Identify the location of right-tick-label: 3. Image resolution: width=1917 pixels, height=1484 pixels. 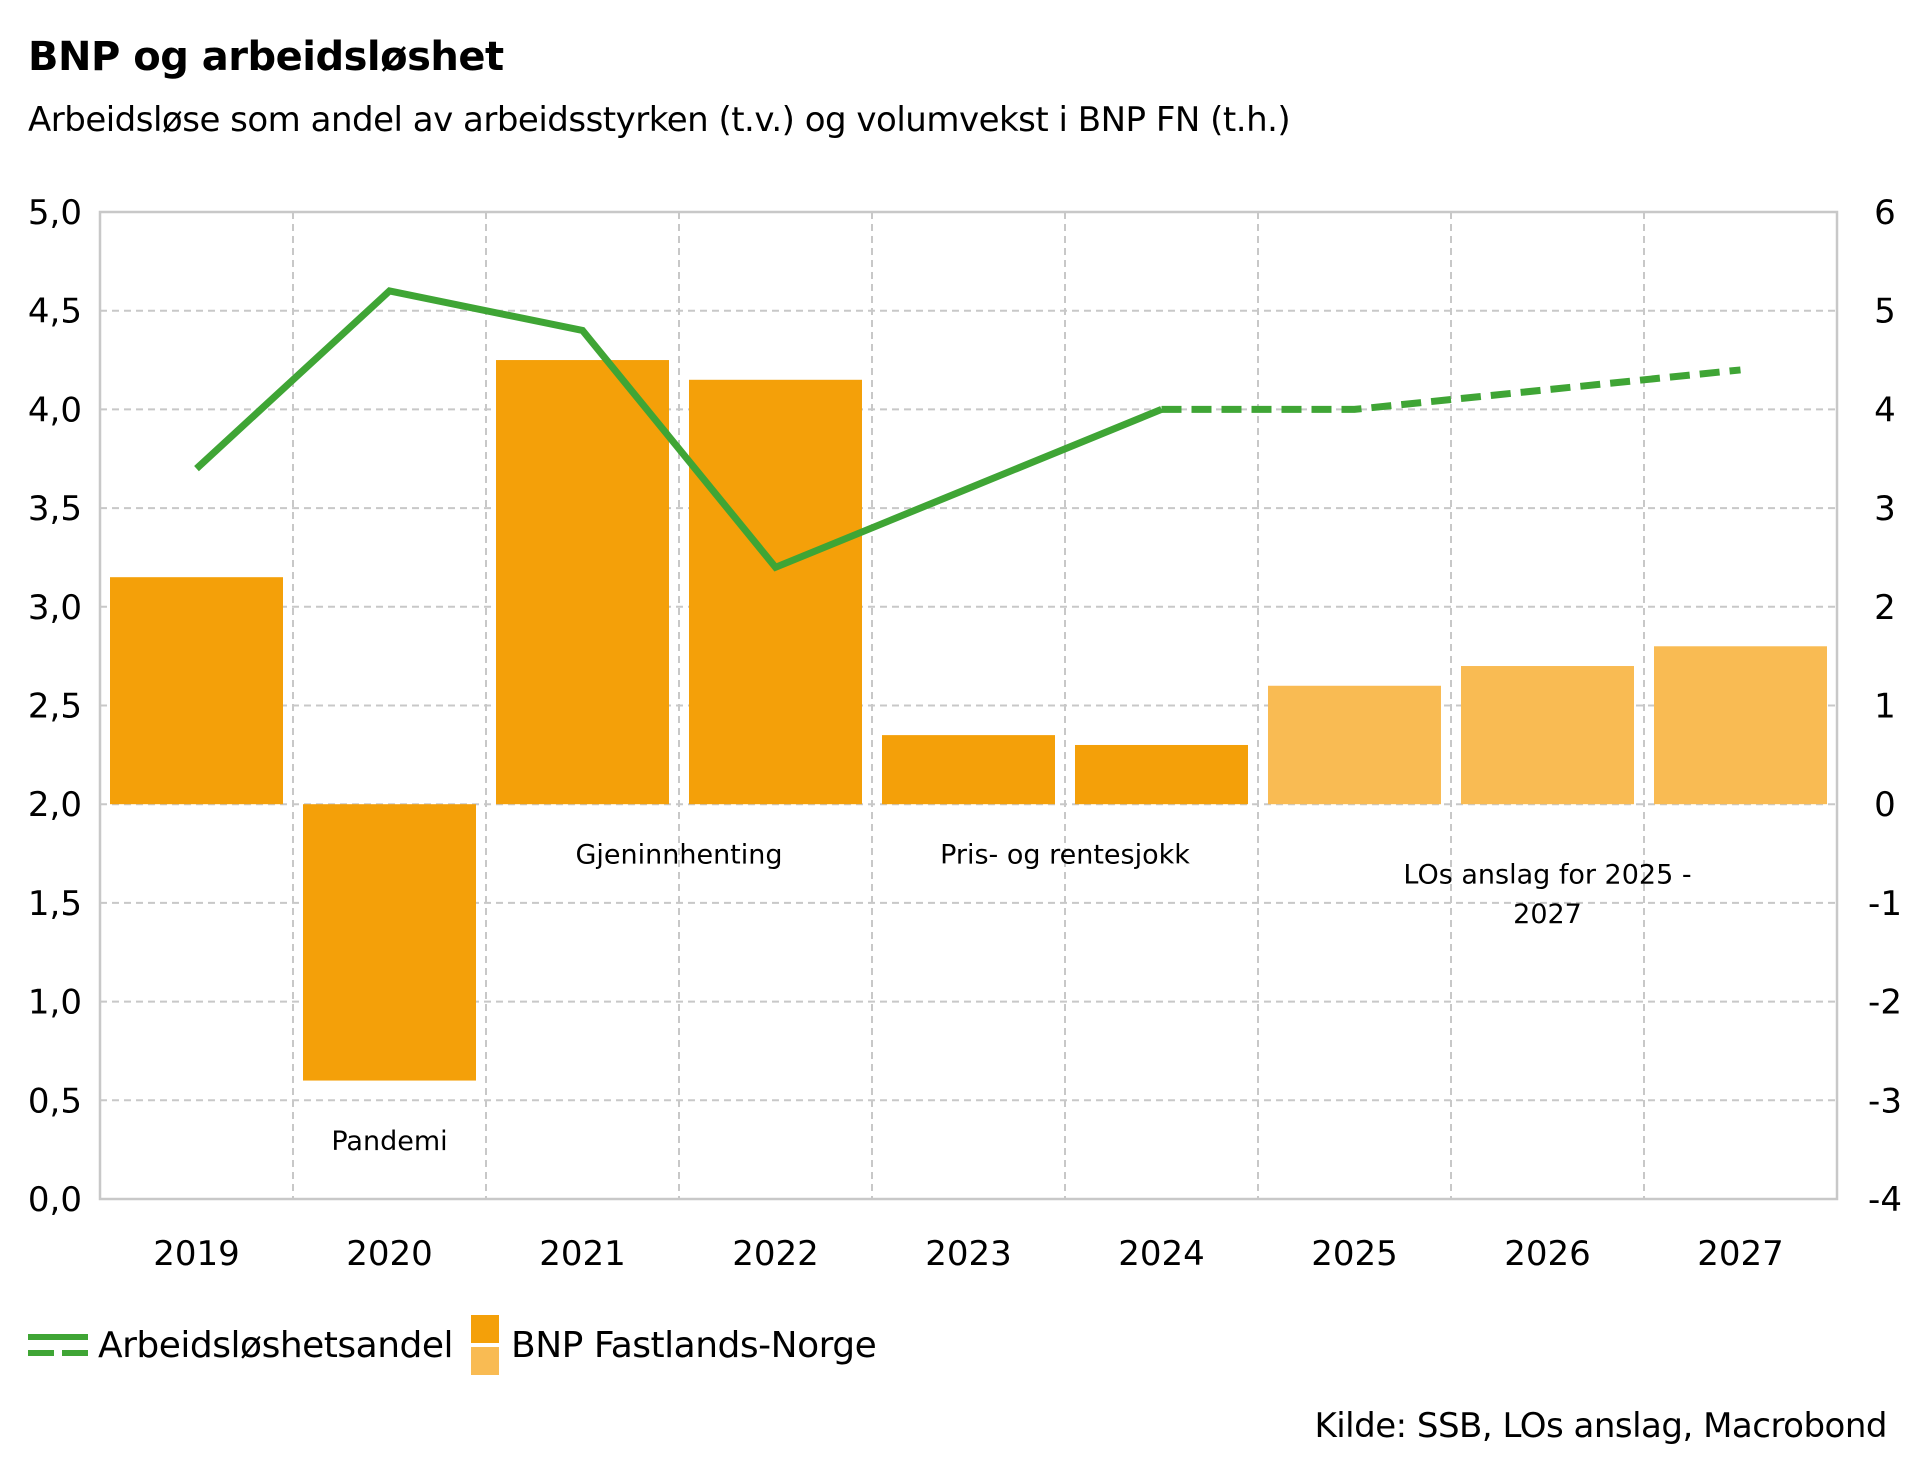
(1885, 509).